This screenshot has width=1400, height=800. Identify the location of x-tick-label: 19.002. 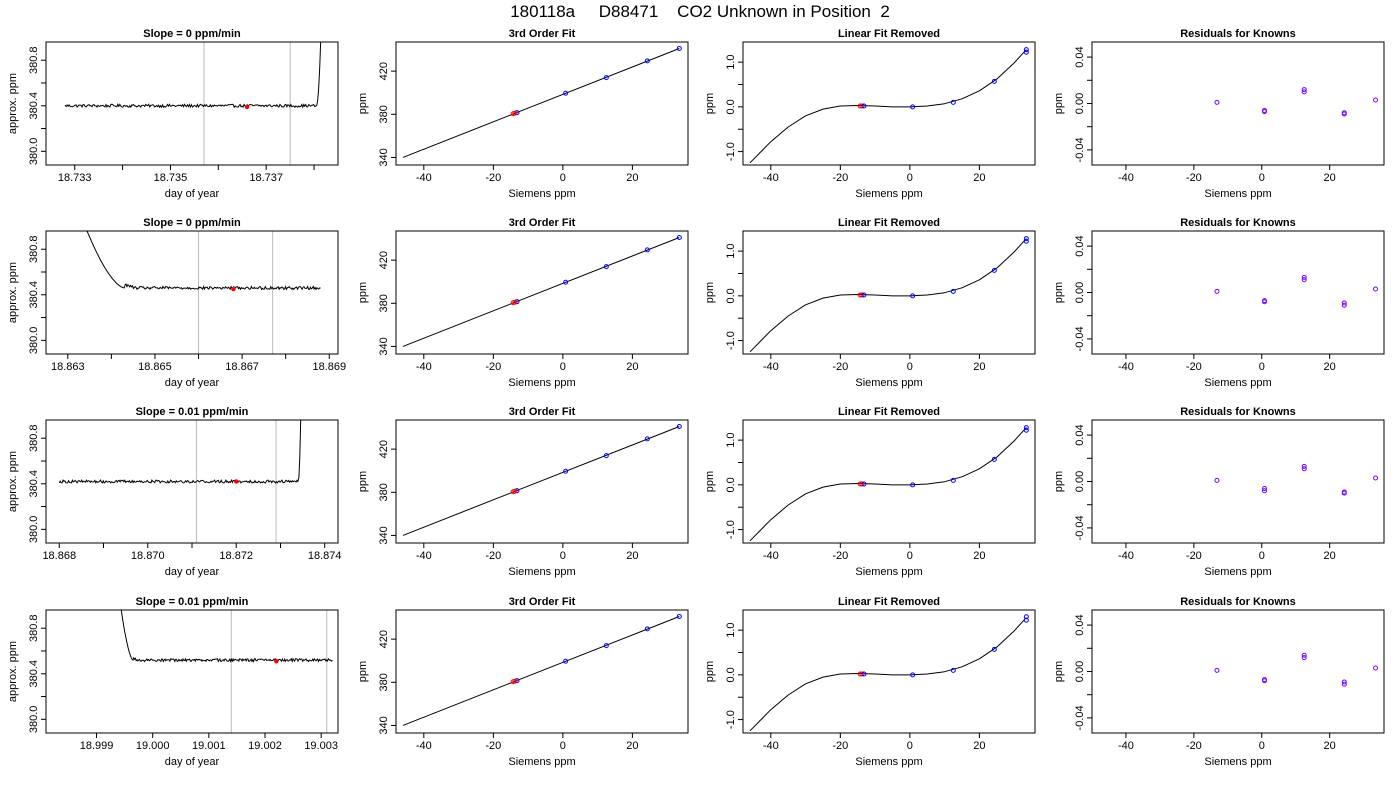
(265, 746).